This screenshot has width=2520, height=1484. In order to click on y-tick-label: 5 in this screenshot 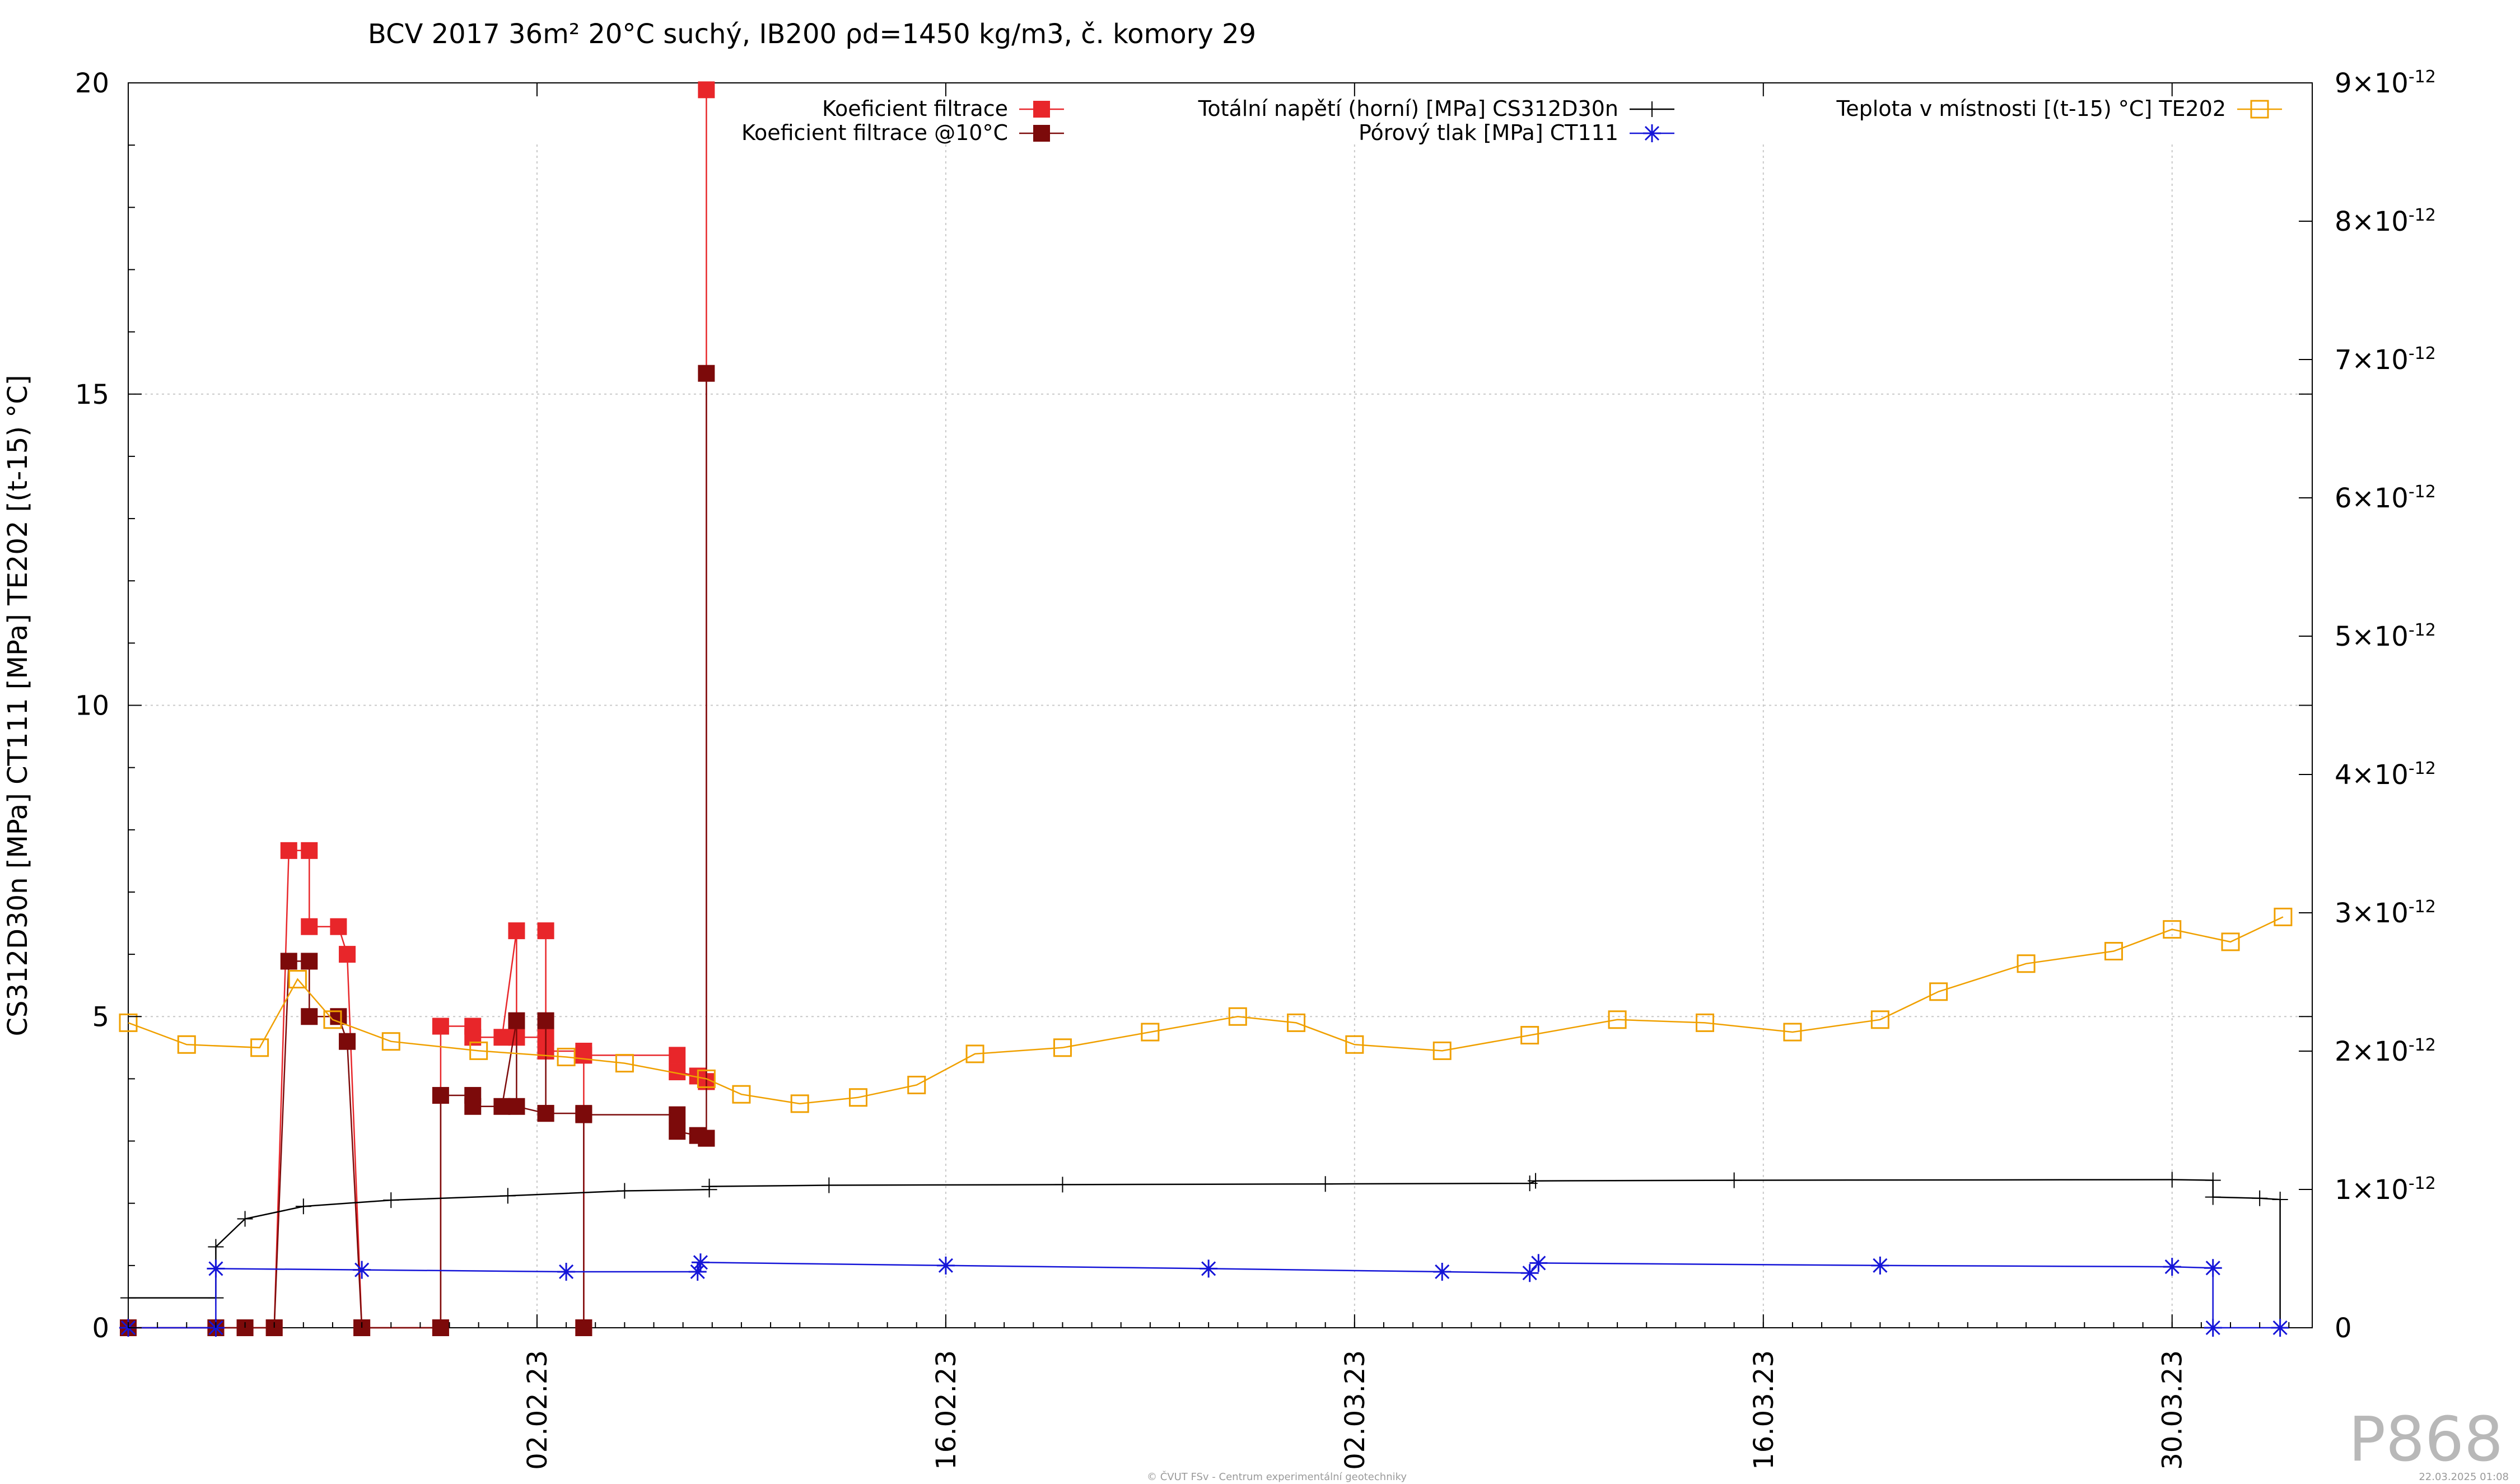, I will do `click(101, 1017)`.